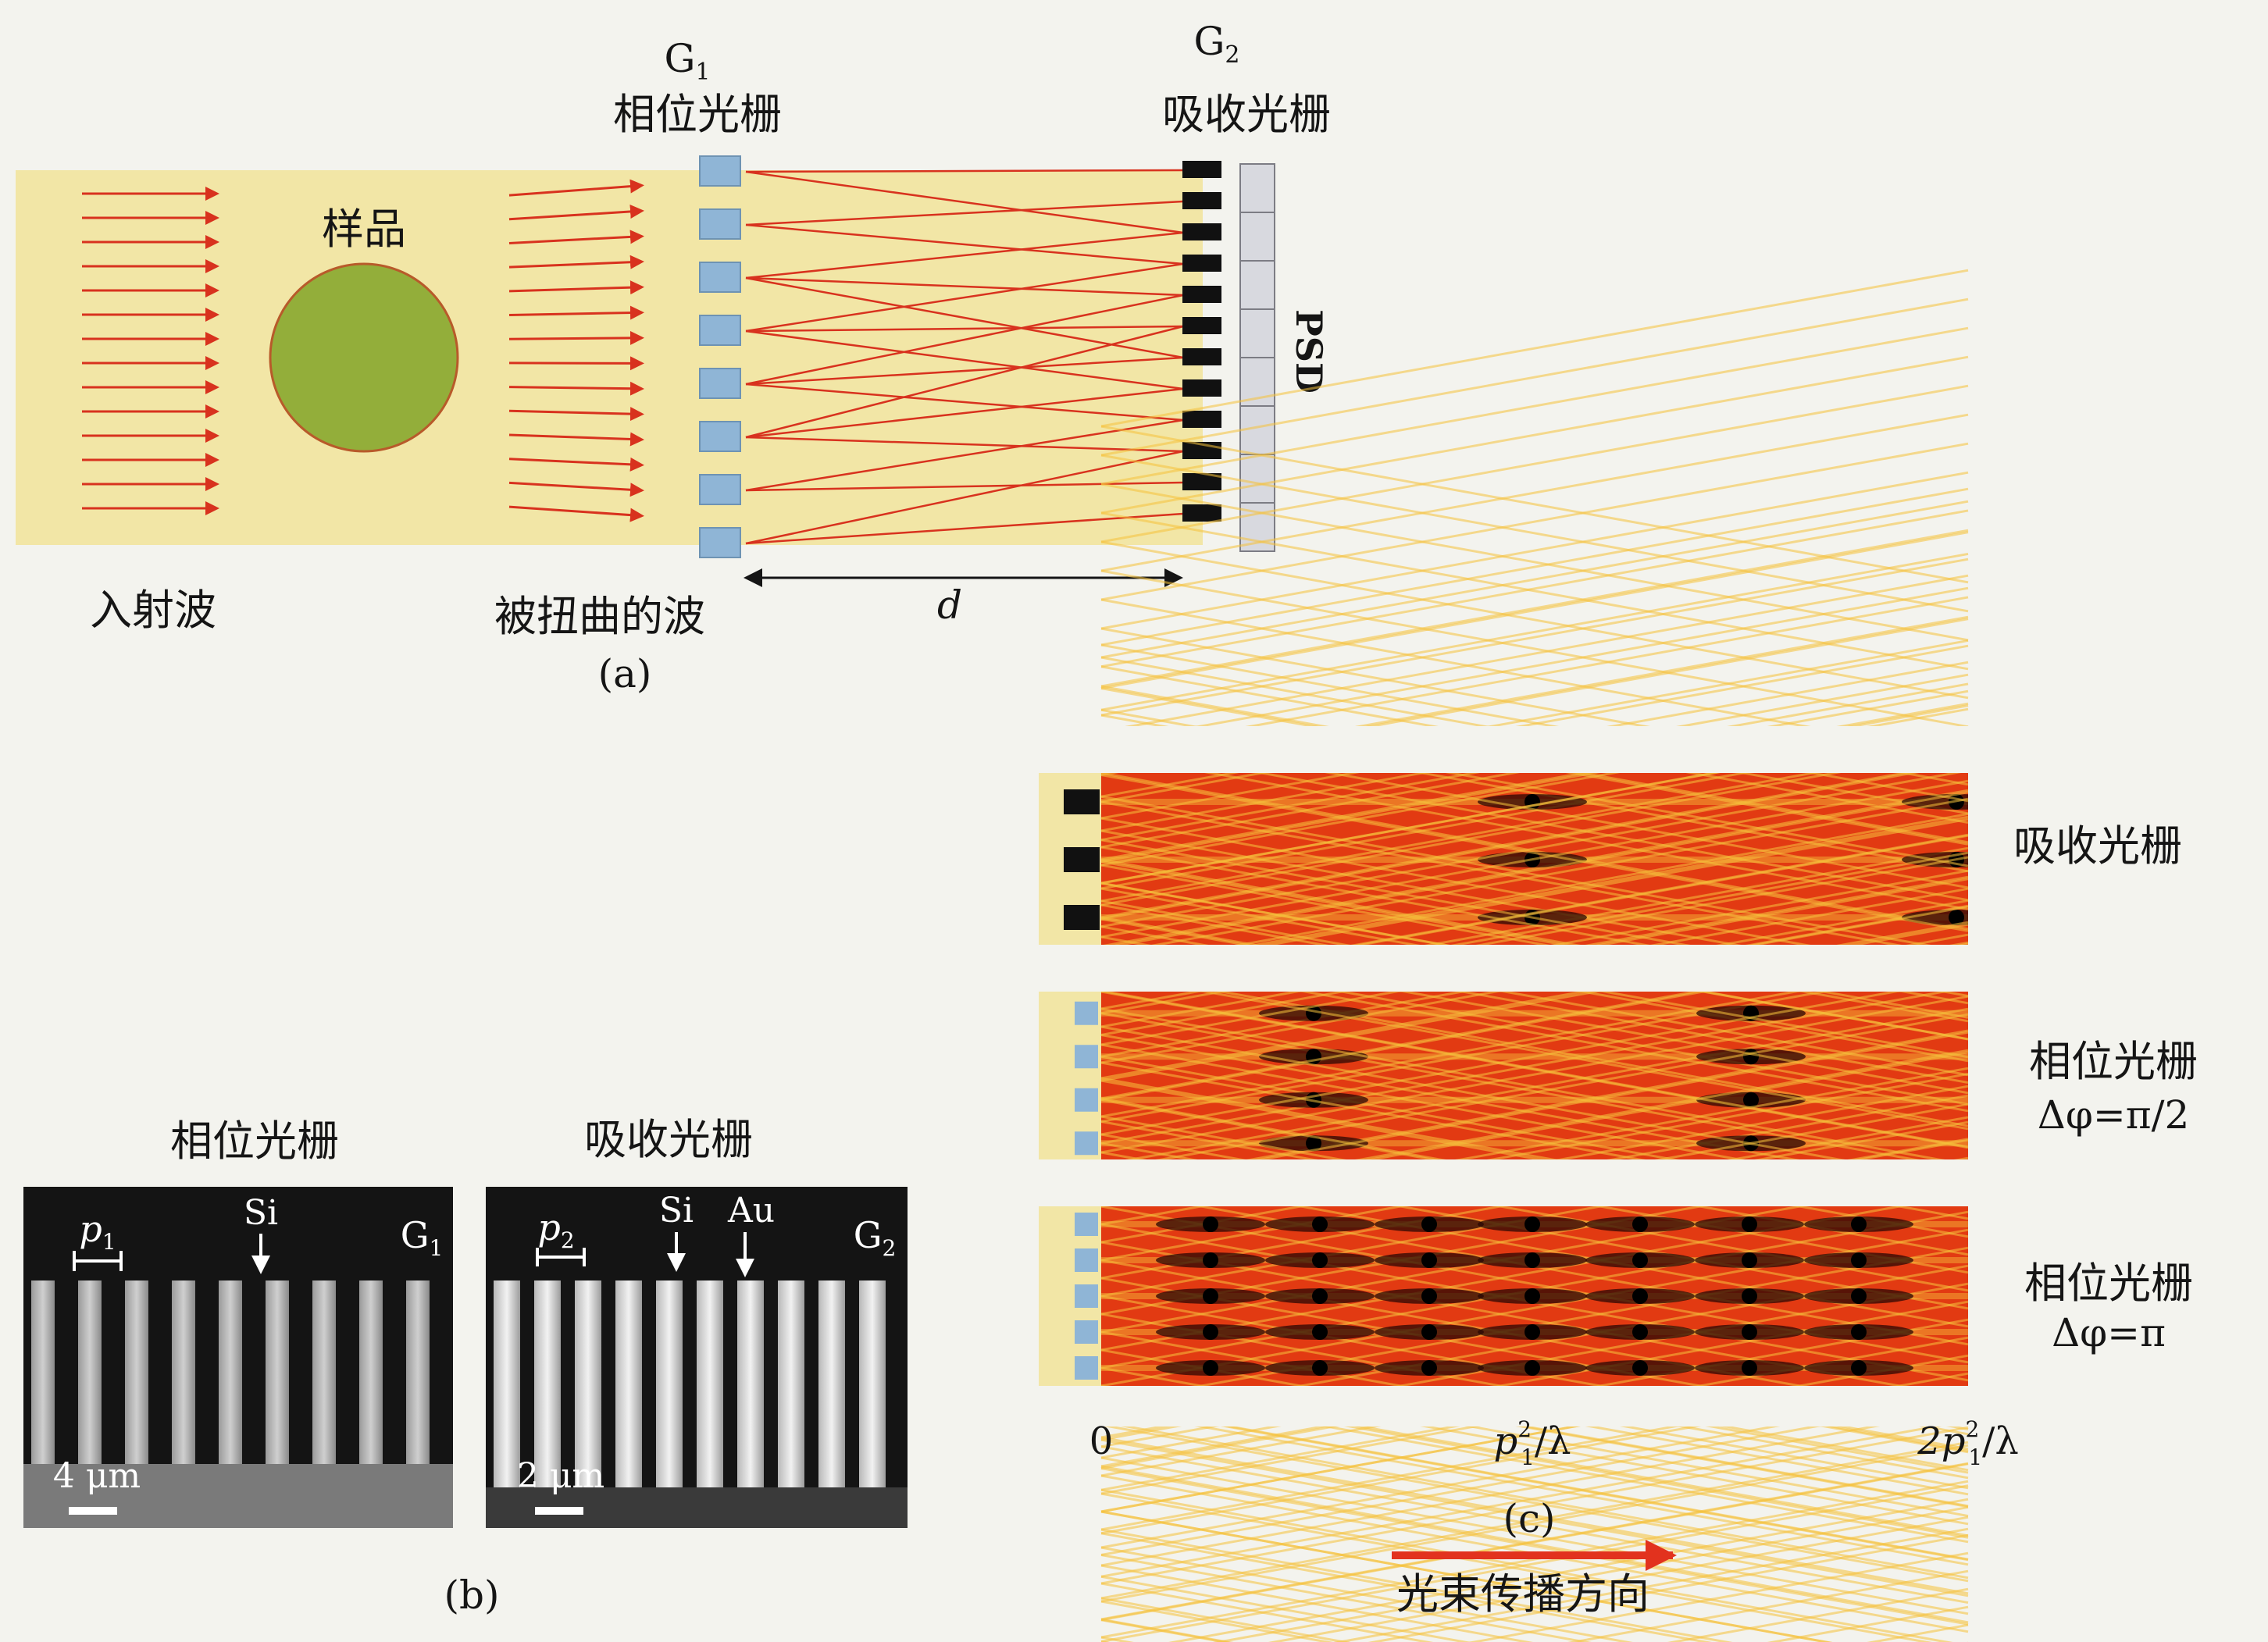  Describe the element at coordinates (1246, 115) in the screenshot. I see `g2-name: 吸收光栅` at that location.